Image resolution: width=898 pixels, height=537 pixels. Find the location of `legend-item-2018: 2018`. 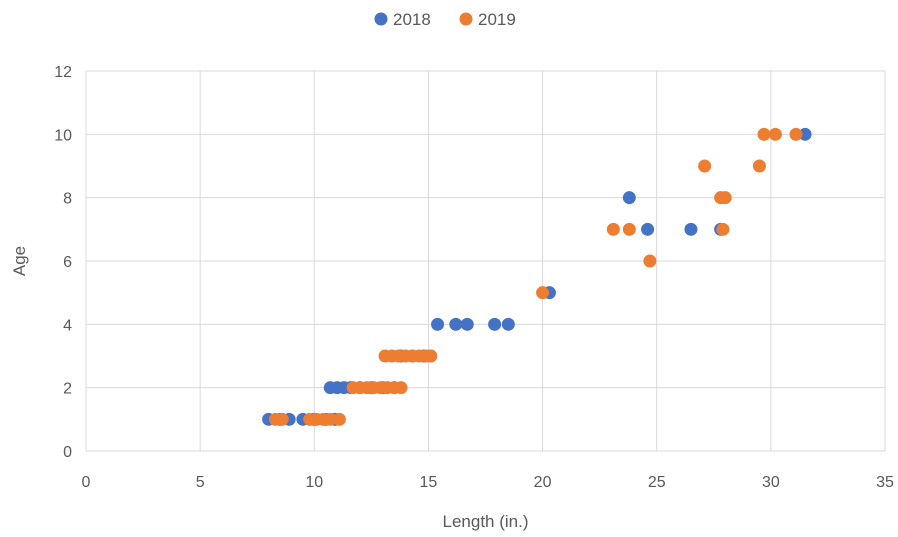

legend-item-2018: 2018 is located at coordinates (402, 19).